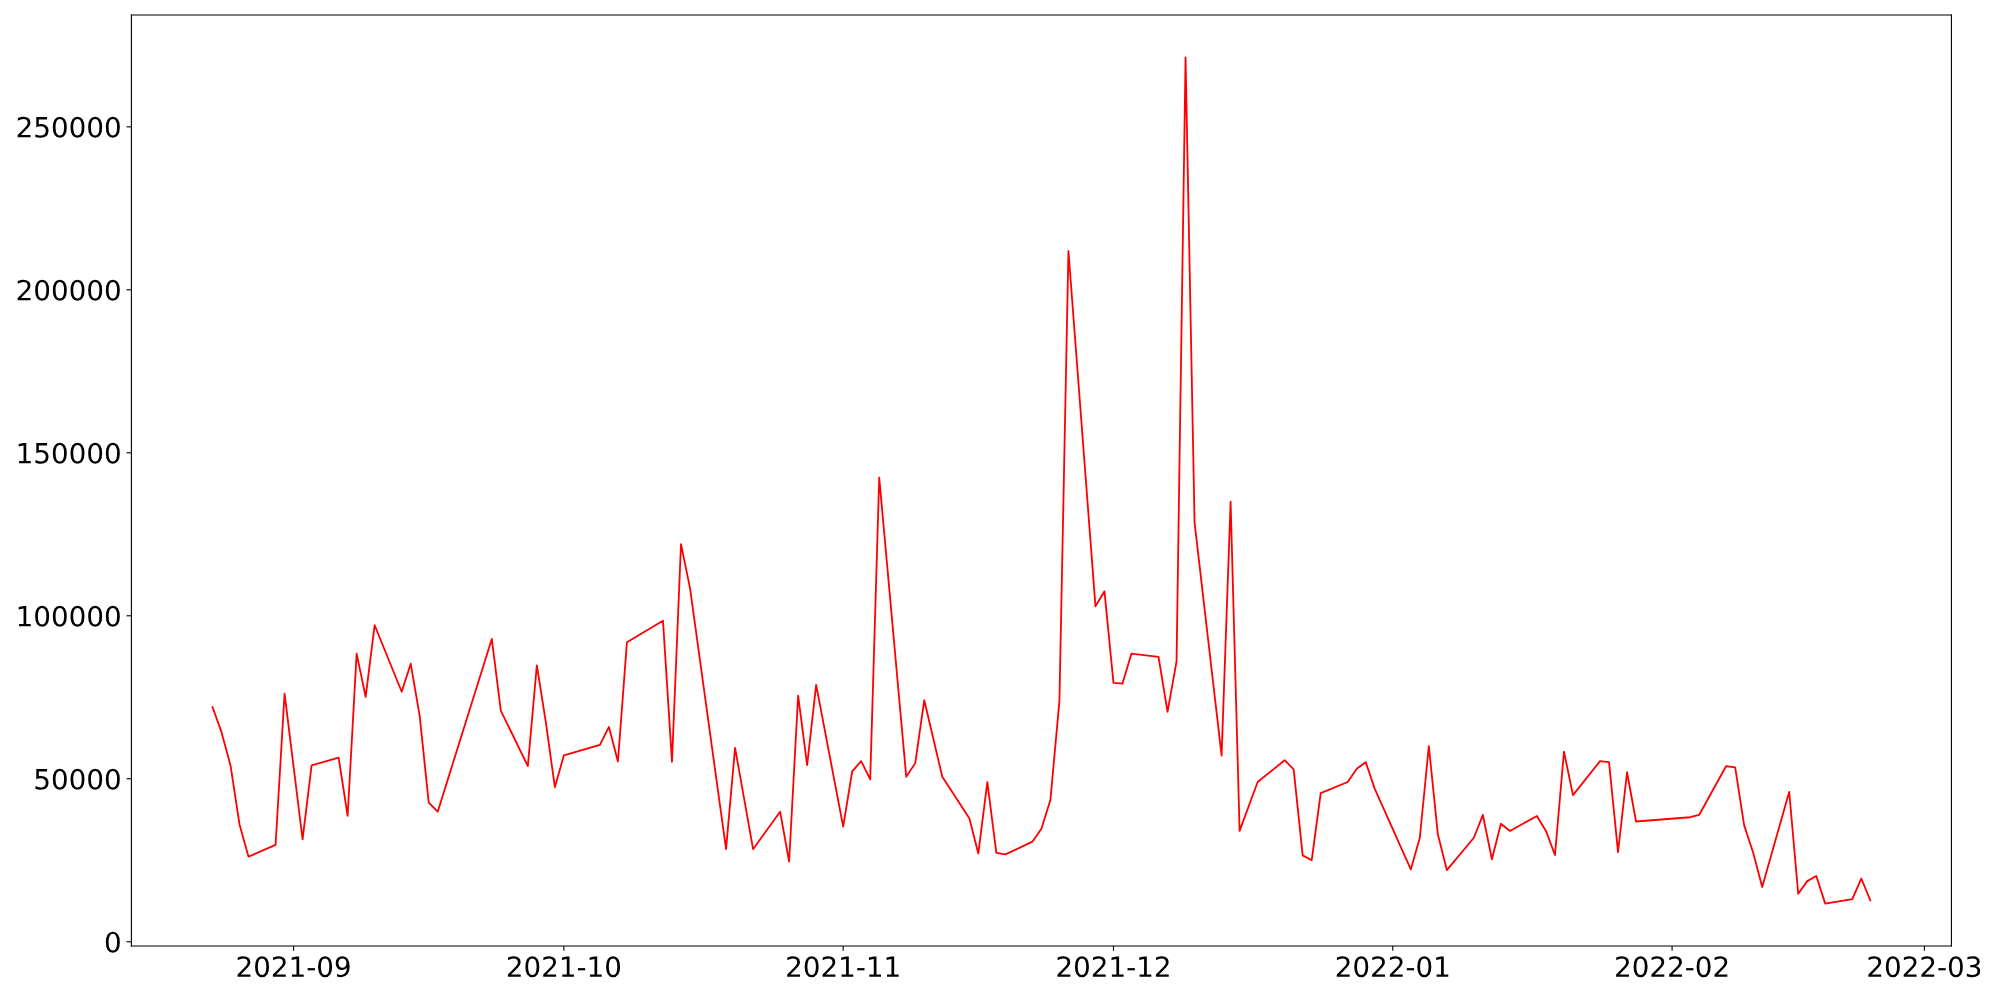 The image size is (2000, 1000). I want to click on x-tick-label: 2022-01, so click(1392, 967).